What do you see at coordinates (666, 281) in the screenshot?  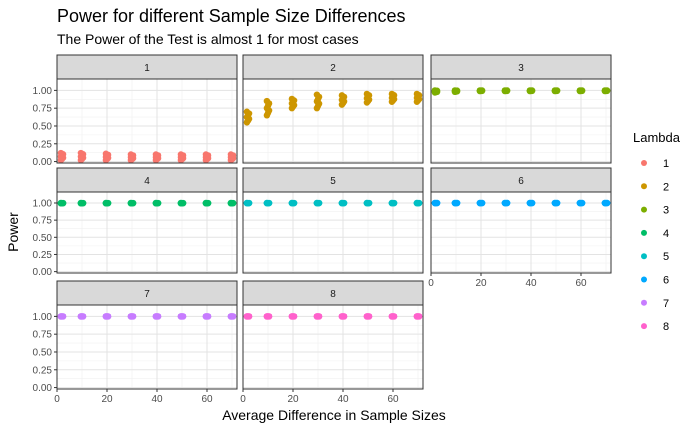 I see `legend-label: 6` at bounding box center [666, 281].